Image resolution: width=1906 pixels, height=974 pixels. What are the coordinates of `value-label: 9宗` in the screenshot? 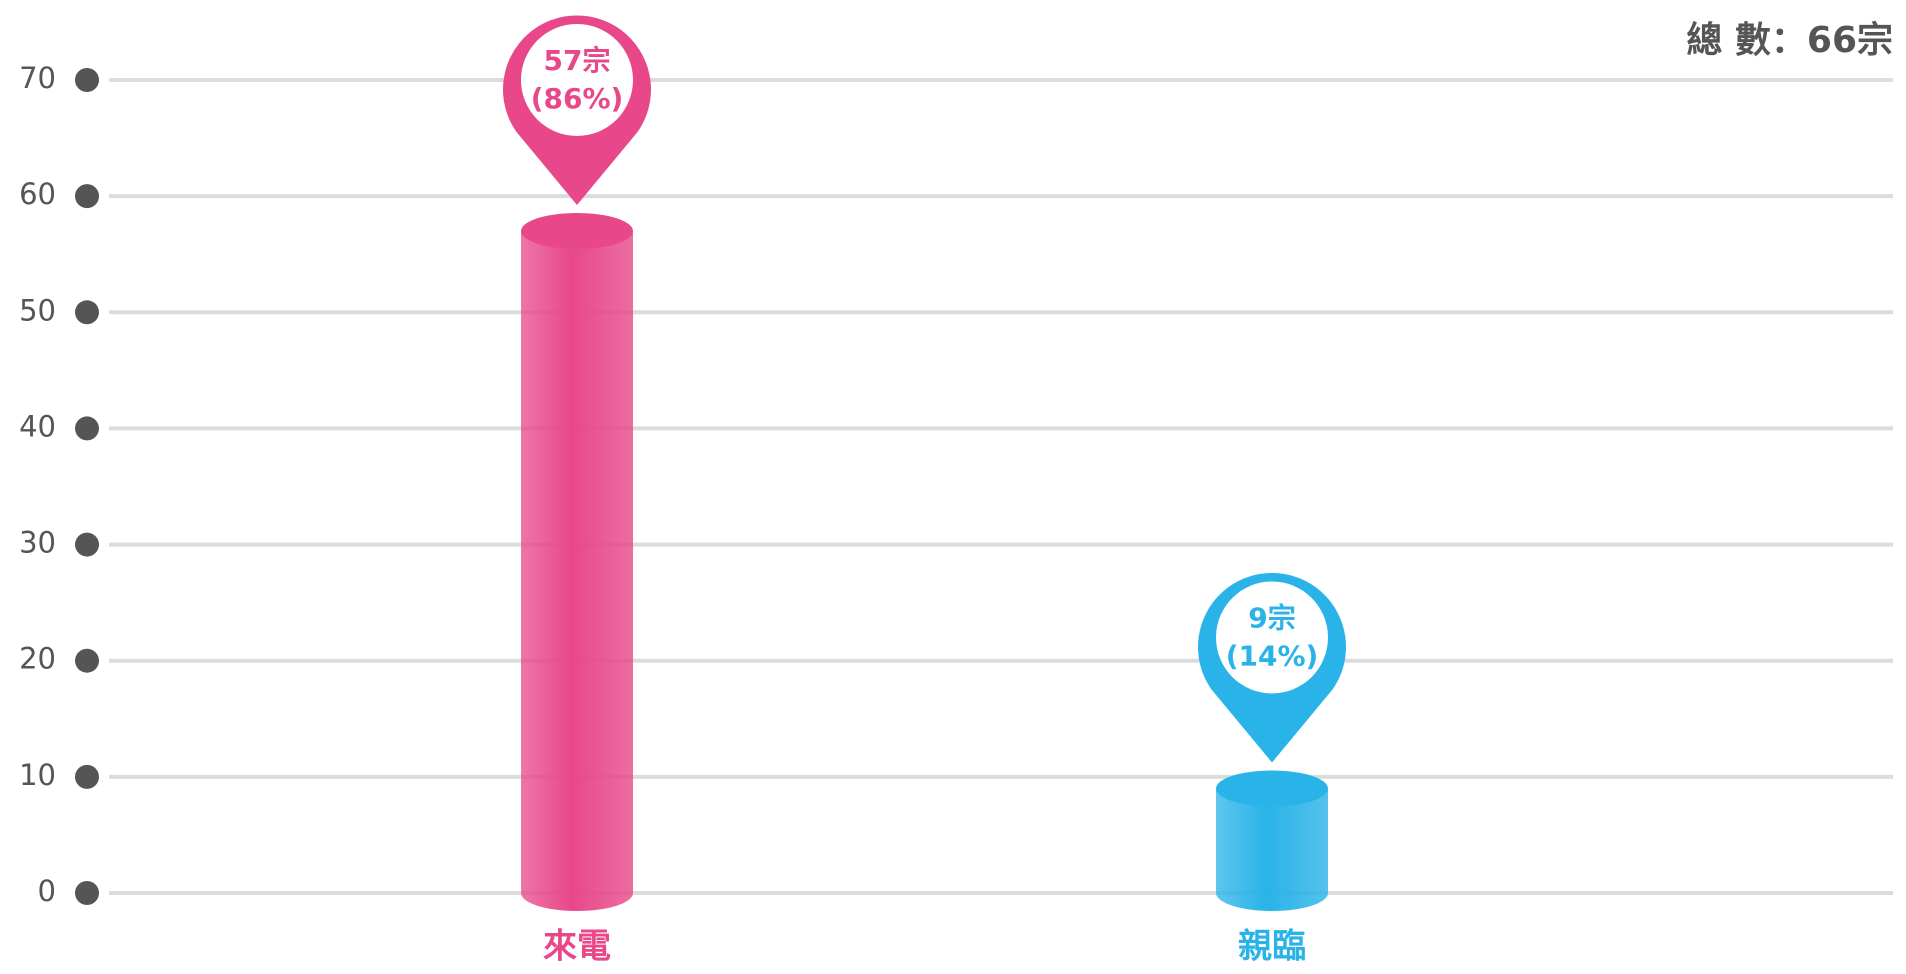 It's located at (1271, 617).